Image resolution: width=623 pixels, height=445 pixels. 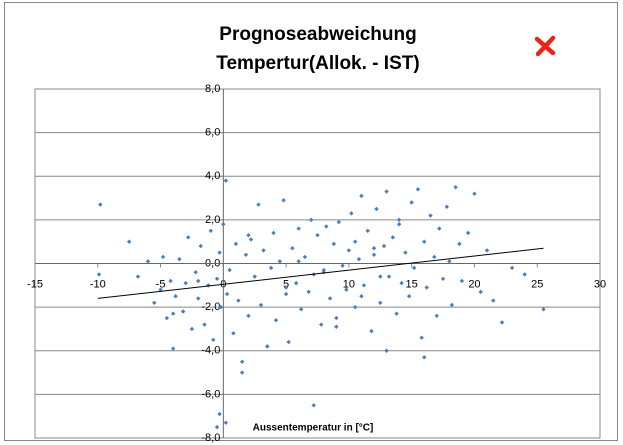 What do you see at coordinates (313, 428) in the screenshot?
I see `x-axis-title: Aussentemperatur in [°C]` at bounding box center [313, 428].